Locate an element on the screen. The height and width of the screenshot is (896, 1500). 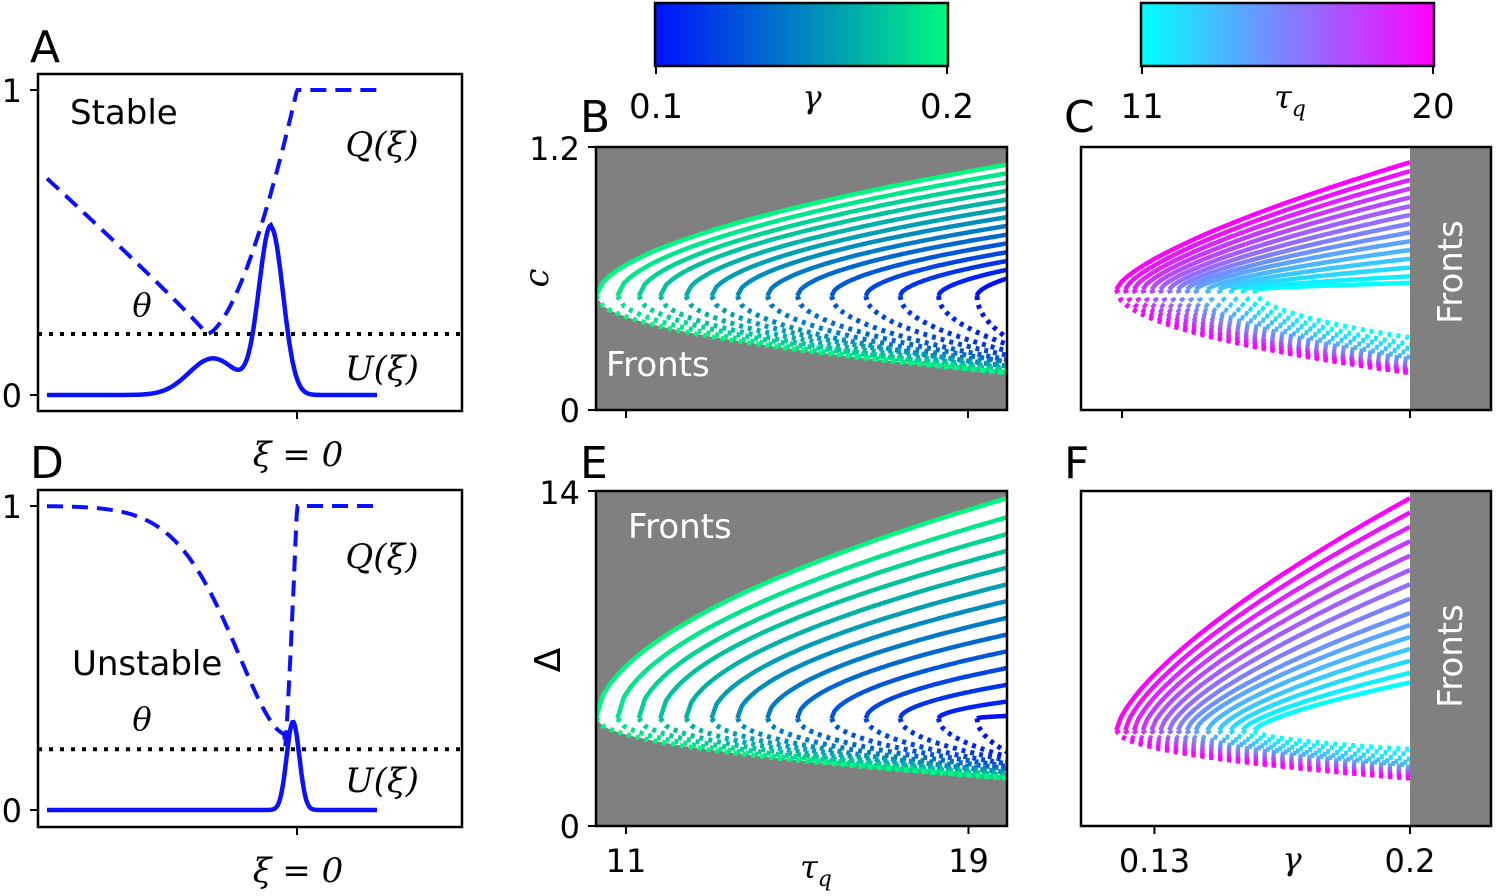
q-curve is located at coordinates (211, 212).